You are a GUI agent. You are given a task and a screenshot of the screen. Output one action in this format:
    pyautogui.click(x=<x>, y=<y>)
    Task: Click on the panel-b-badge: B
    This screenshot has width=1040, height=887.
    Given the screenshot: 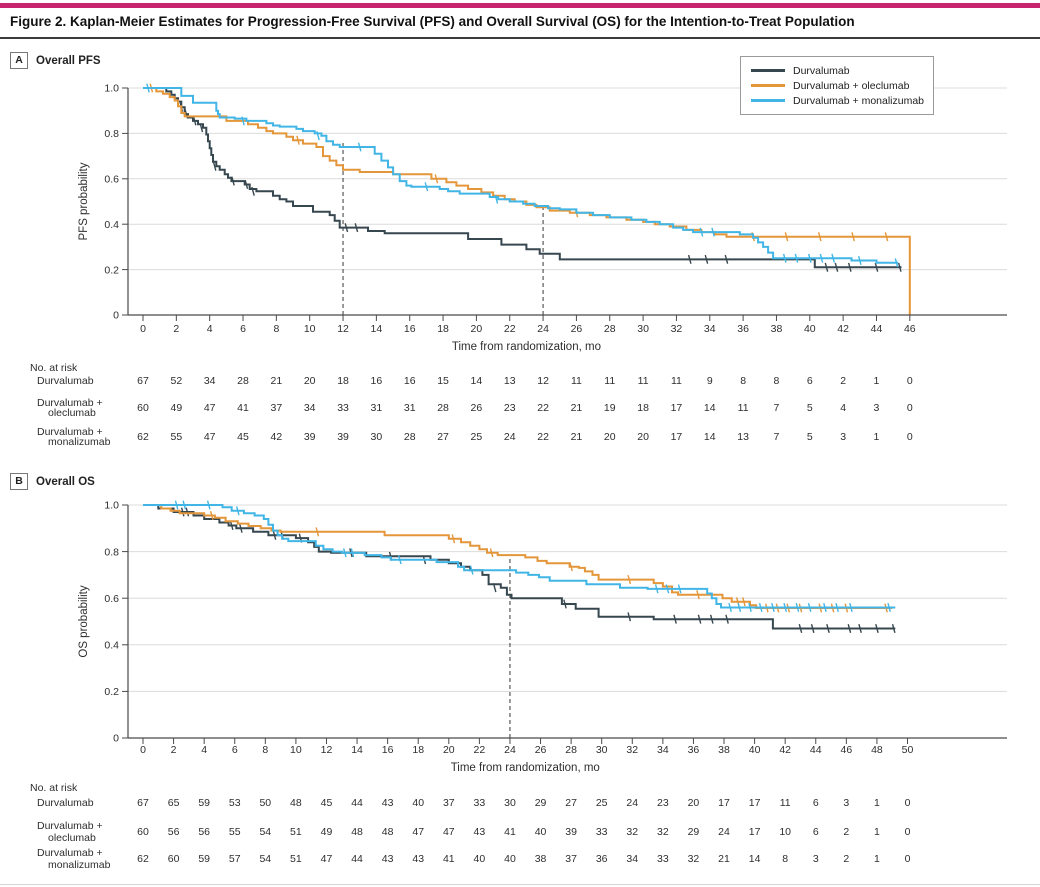 What is the action you would take?
    pyautogui.click(x=19, y=481)
    